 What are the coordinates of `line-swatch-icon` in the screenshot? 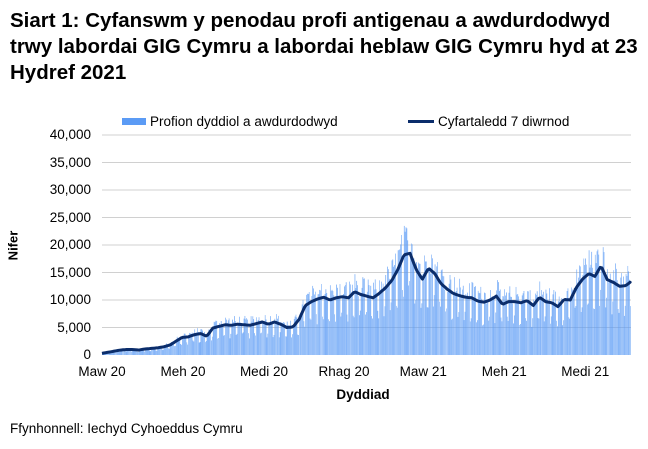 It's located at (421, 121).